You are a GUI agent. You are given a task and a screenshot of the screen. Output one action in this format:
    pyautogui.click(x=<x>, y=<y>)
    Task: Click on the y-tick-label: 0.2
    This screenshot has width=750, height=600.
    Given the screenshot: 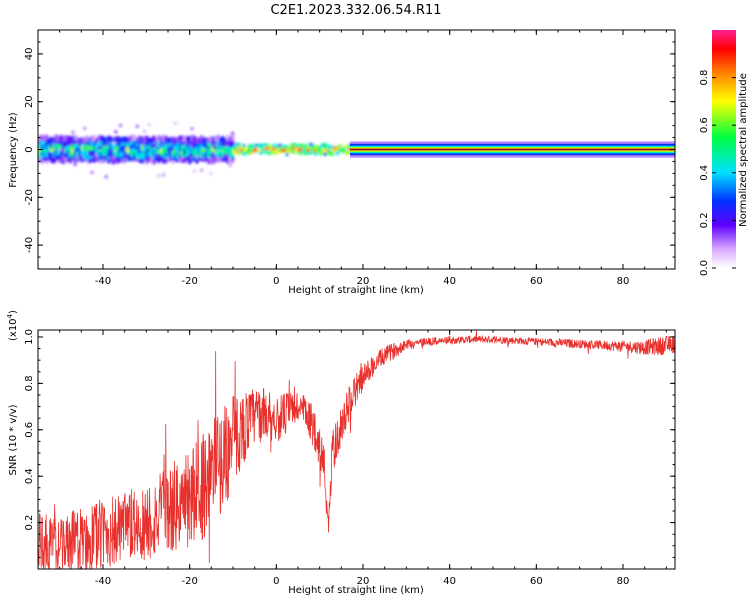 What is the action you would take?
    pyautogui.click(x=29, y=523)
    